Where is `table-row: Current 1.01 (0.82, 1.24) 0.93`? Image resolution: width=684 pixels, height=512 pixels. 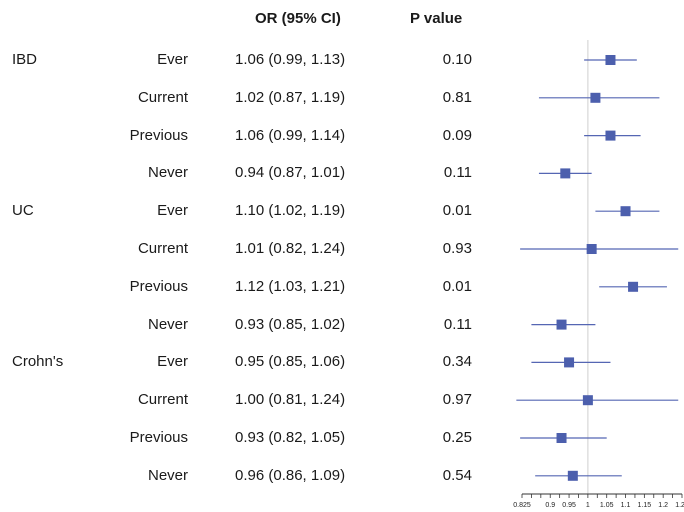
table-row: Current 1.01 (0.82, 1.24) 0.93 is located at coordinates (342, 249).